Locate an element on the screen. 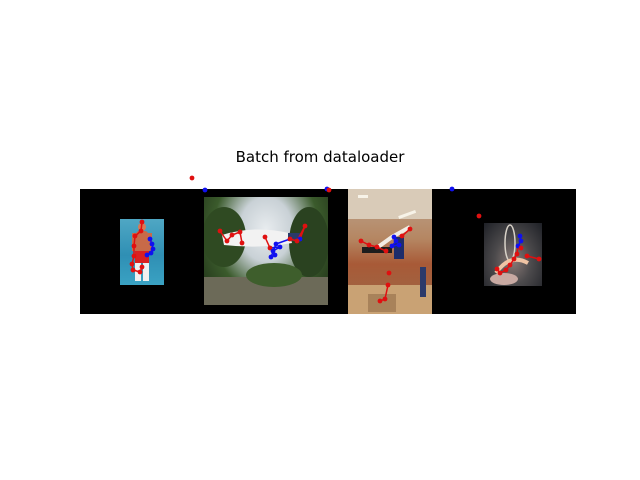 The image size is (640, 480). keypoint-limb is located at coordinates (283, 241).